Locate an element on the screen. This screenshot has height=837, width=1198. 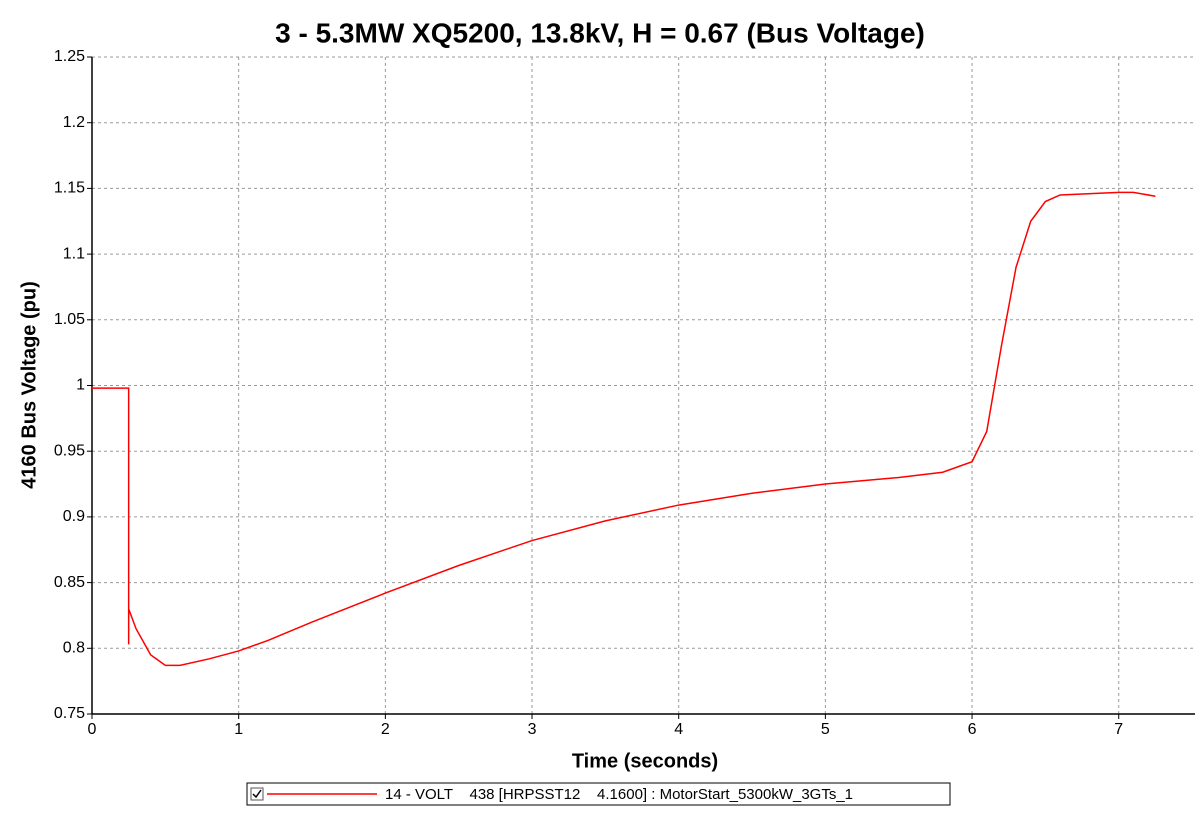
y-axis-label: 4160 Bus Voltage (pu) is located at coordinates (29, 384).